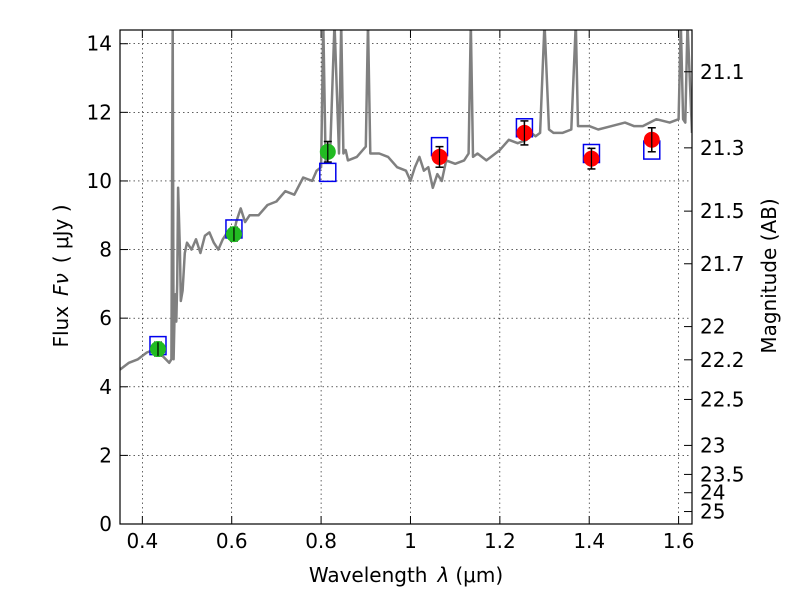 The image size is (800, 600). I want to click on y-tick-label: 10, so click(99, 181).